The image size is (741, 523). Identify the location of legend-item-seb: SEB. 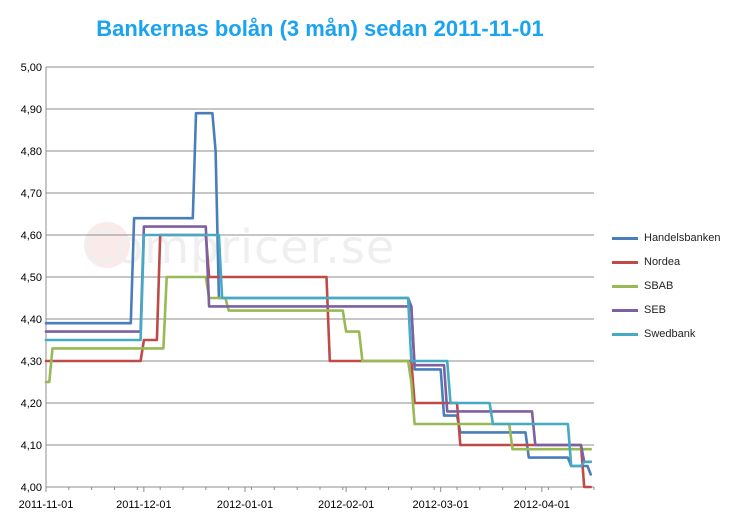
(674, 310).